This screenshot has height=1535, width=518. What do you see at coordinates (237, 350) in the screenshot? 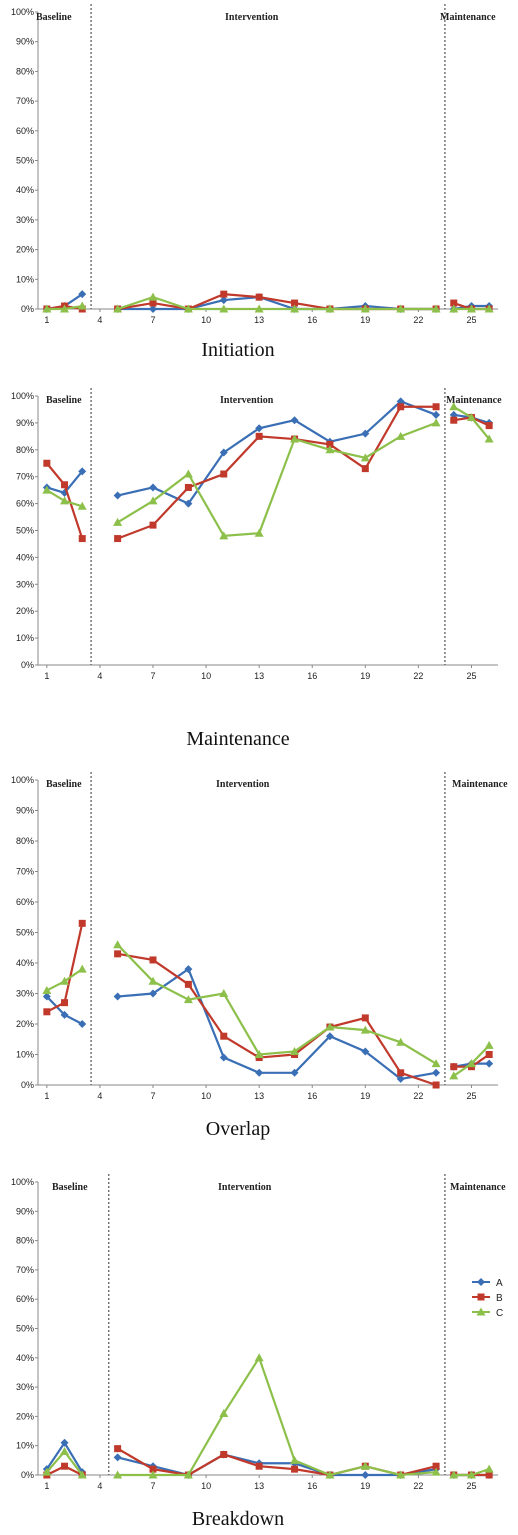
I see `chart-title: Initiation` at bounding box center [237, 350].